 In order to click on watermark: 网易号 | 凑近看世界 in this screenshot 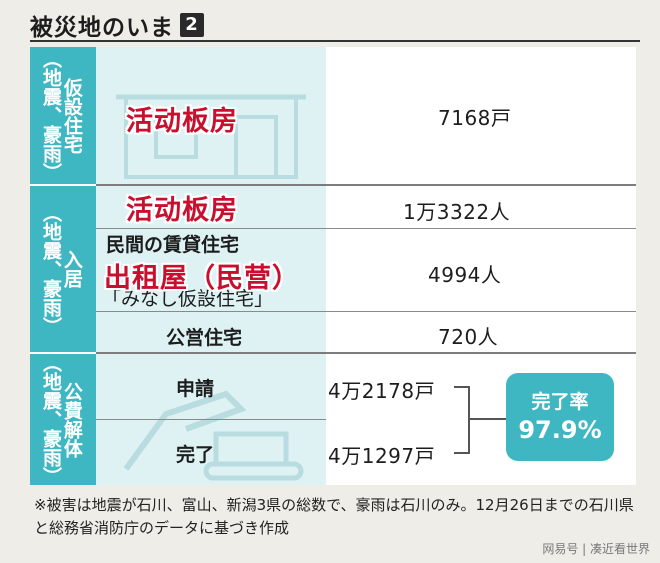, I will do `click(596, 549)`.